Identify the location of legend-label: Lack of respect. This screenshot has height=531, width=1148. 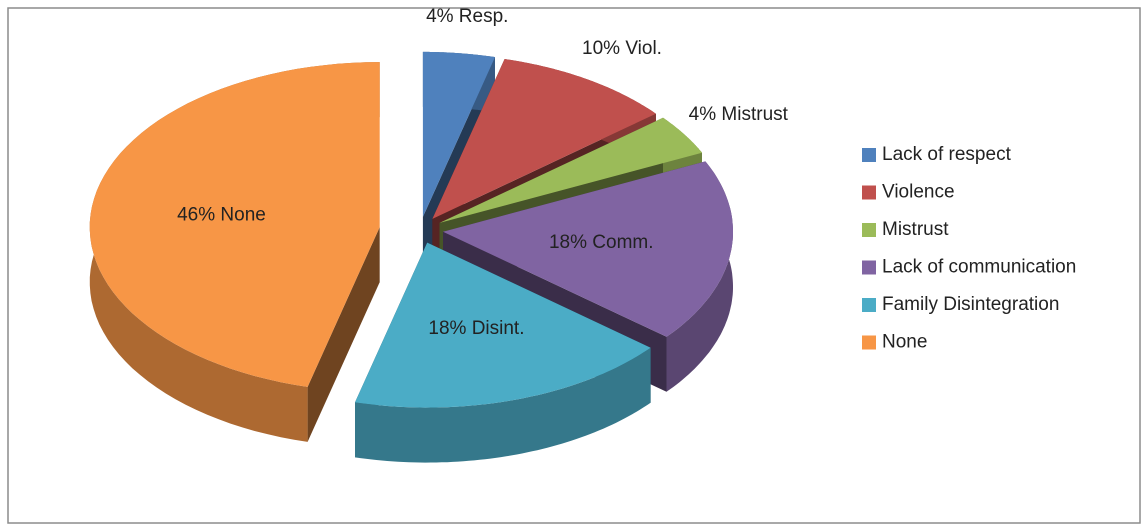
(947, 154).